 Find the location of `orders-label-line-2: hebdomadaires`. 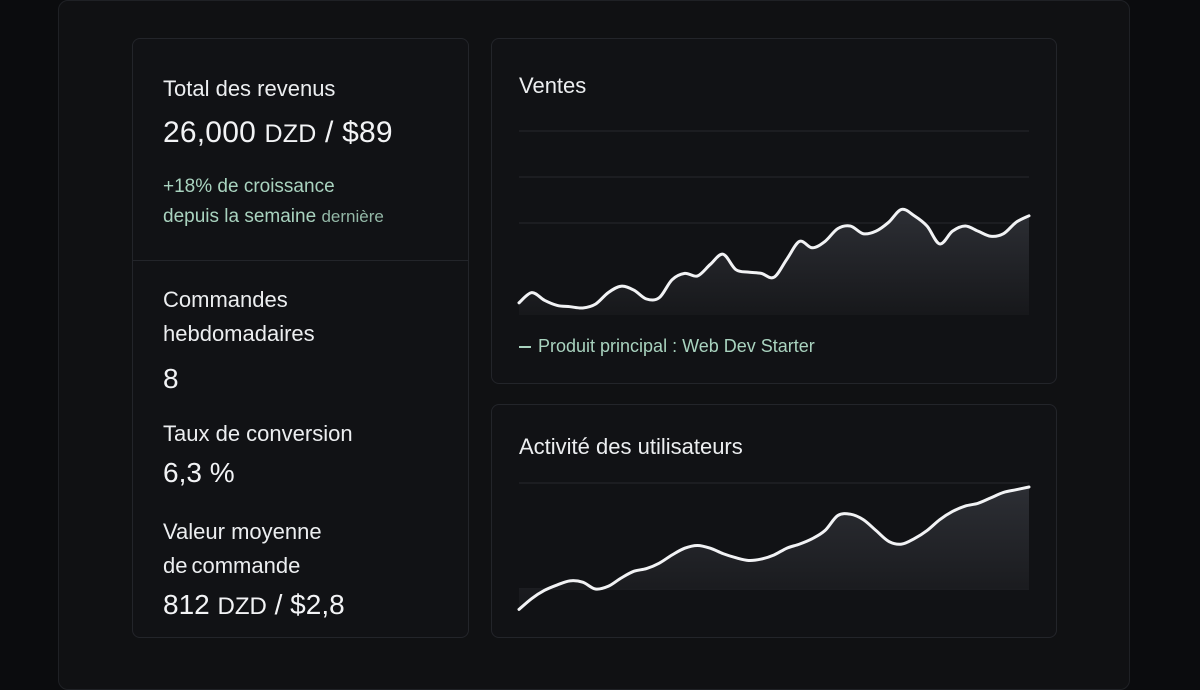

orders-label-line-2: hebdomadaires is located at coordinates (239, 333).